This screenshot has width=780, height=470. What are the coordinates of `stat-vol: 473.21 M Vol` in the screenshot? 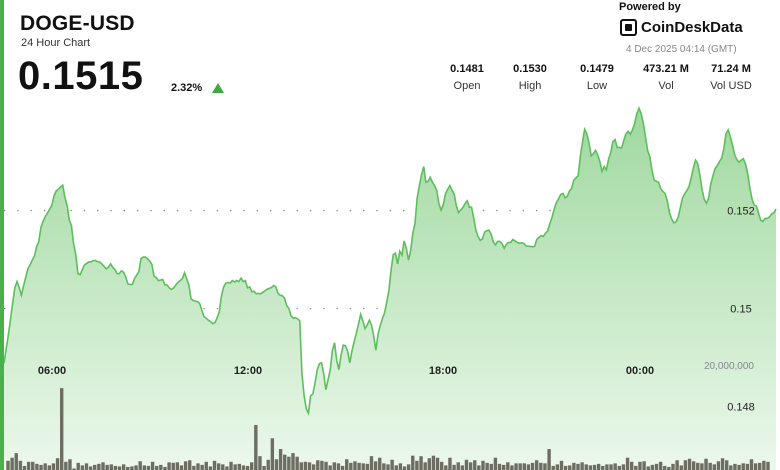 It's located at (666, 77).